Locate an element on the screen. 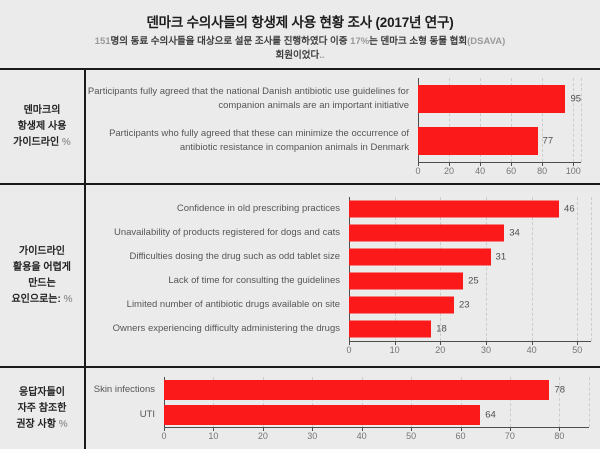  section-side-label-line: 활용을 어렵게 is located at coordinates (42, 267).